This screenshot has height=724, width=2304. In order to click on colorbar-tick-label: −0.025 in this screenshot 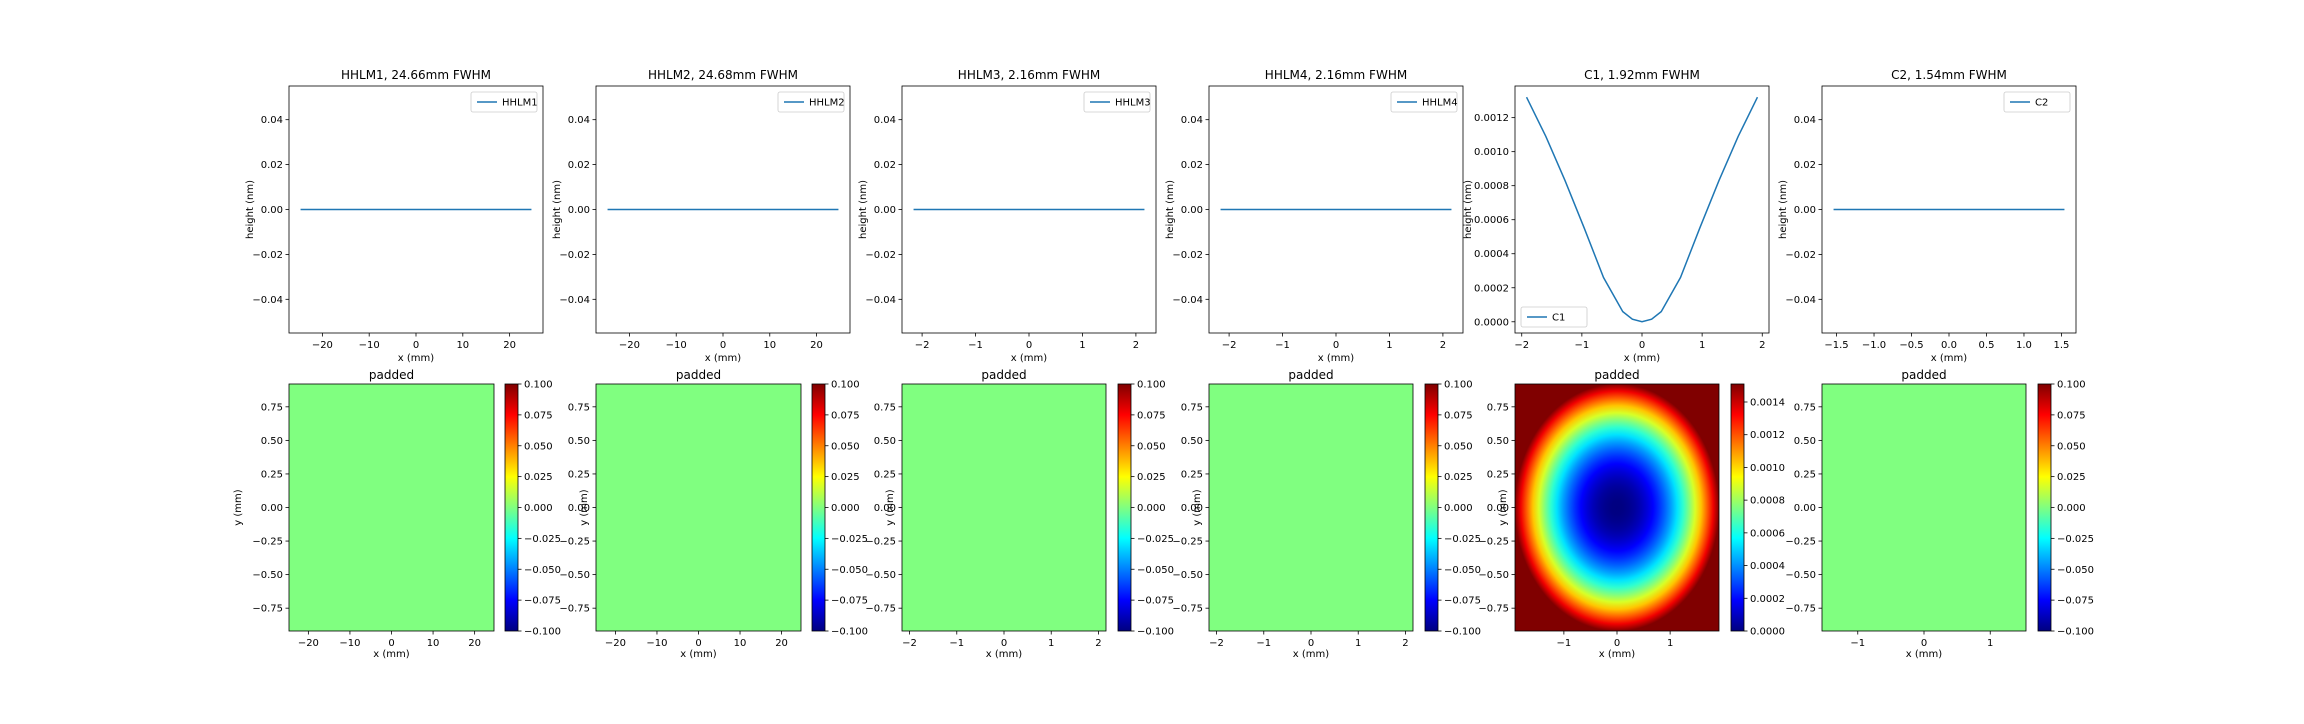, I will do `click(542, 539)`.